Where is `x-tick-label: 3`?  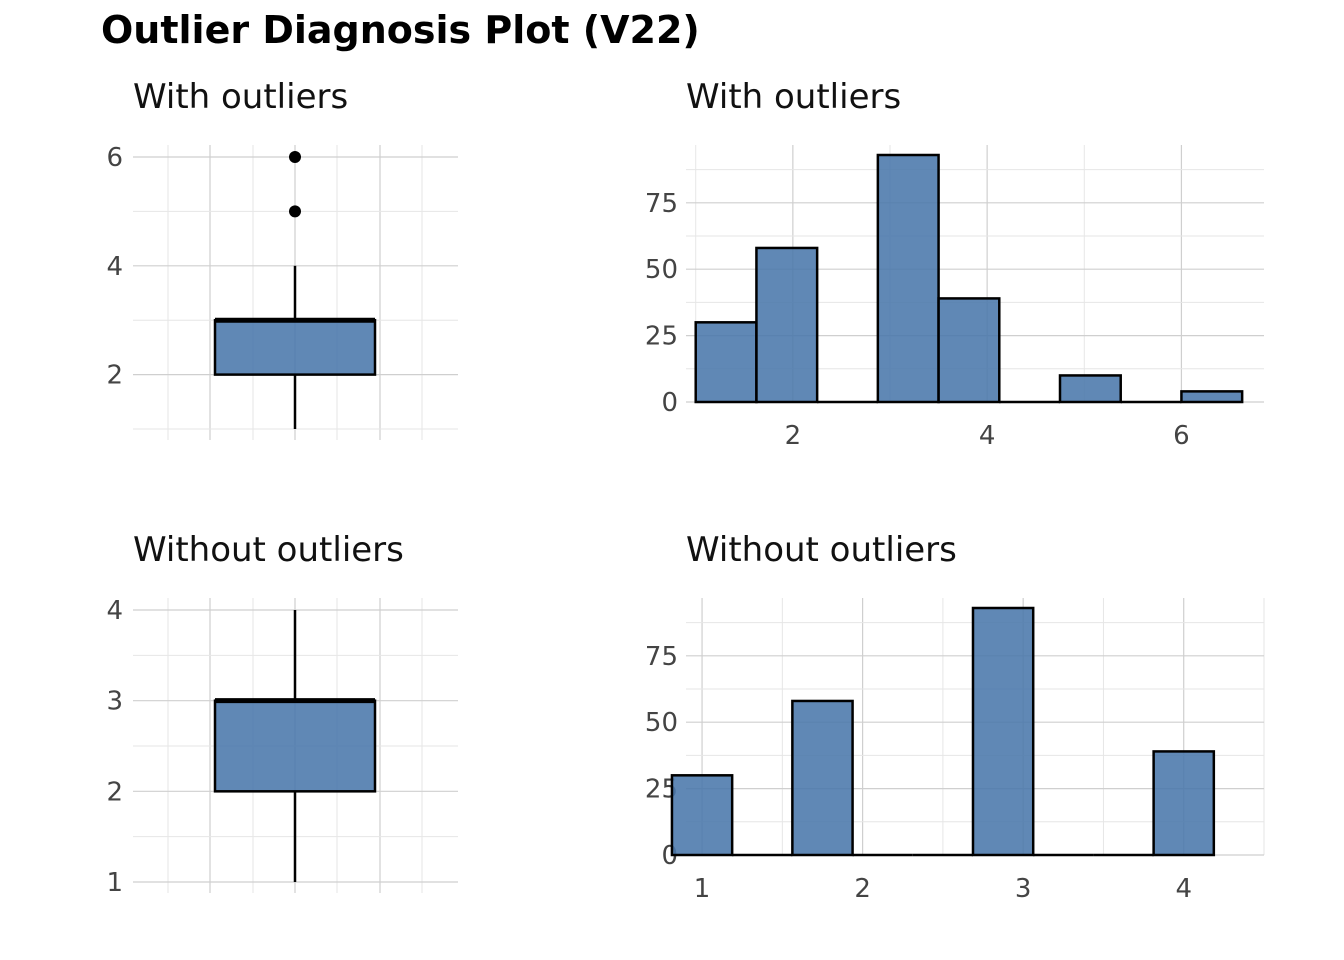
x-tick-label: 3 is located at coordinates (1023, 889).